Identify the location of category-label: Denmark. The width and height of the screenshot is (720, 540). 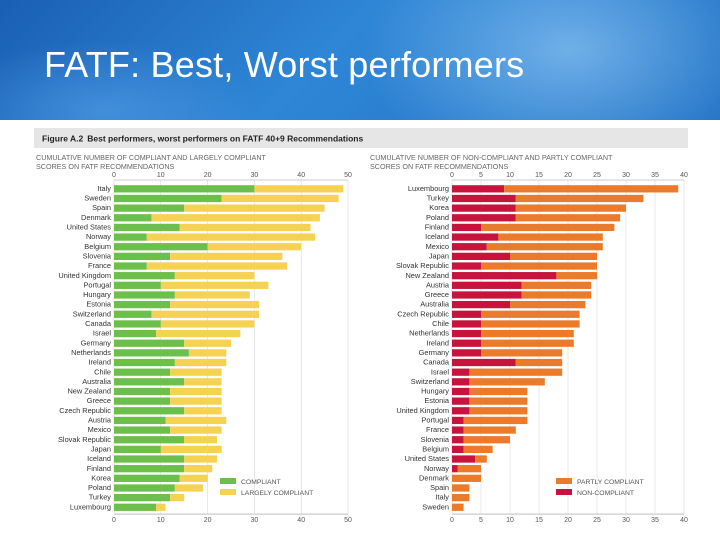
(96, 217).